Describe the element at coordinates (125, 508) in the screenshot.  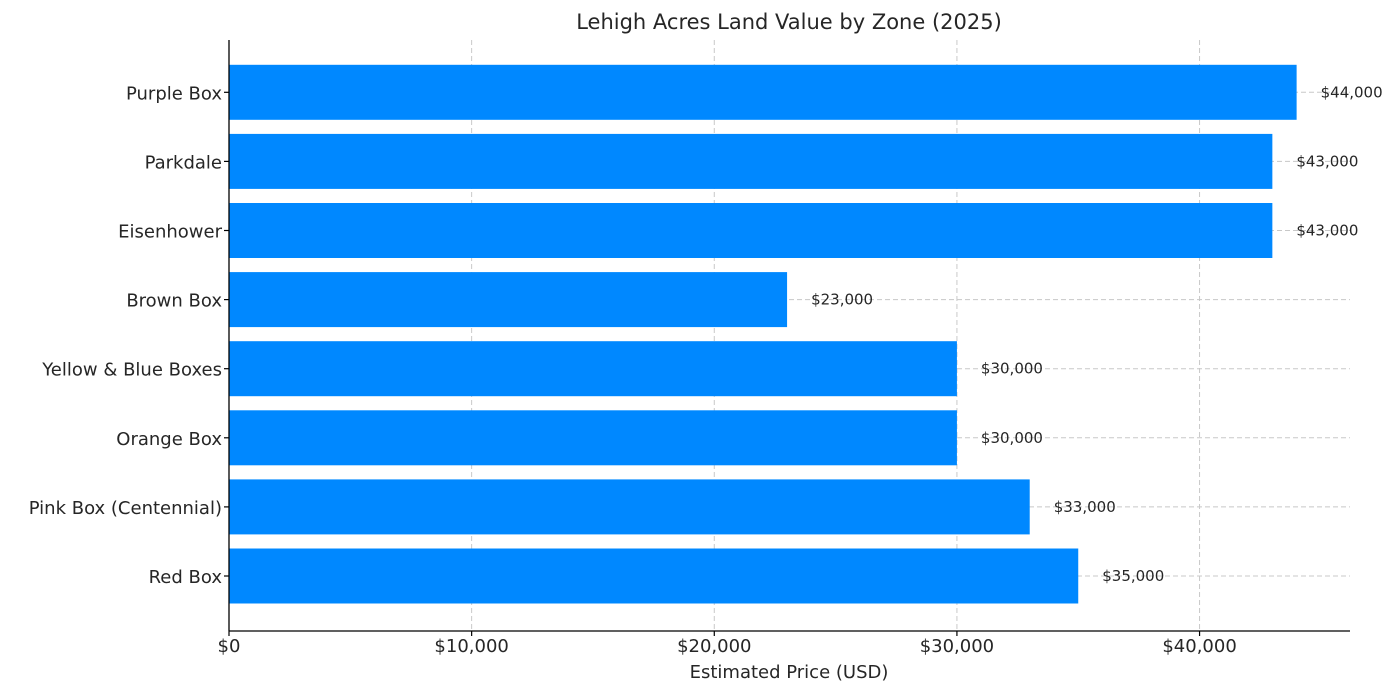
I see `category-label: Pink Box (Centennial)` at that location.